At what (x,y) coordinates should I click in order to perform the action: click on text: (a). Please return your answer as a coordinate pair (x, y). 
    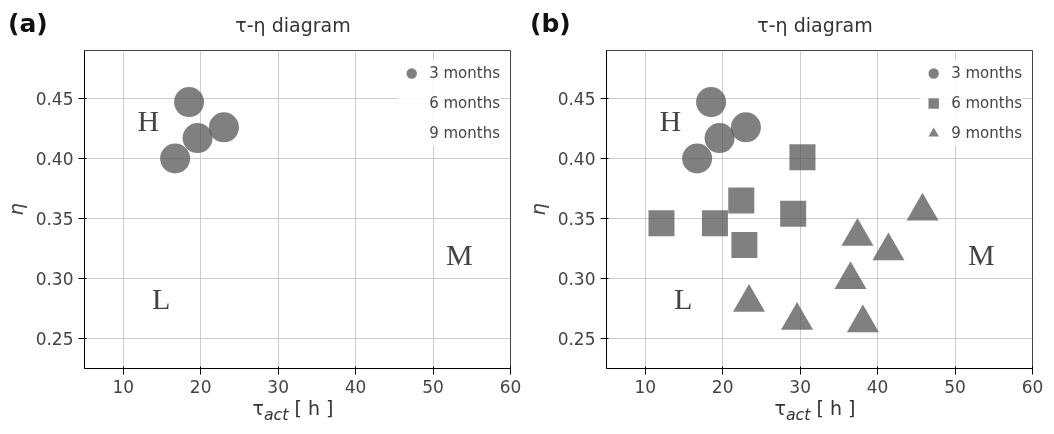
    Looking at the image, I should click on (28, 24).